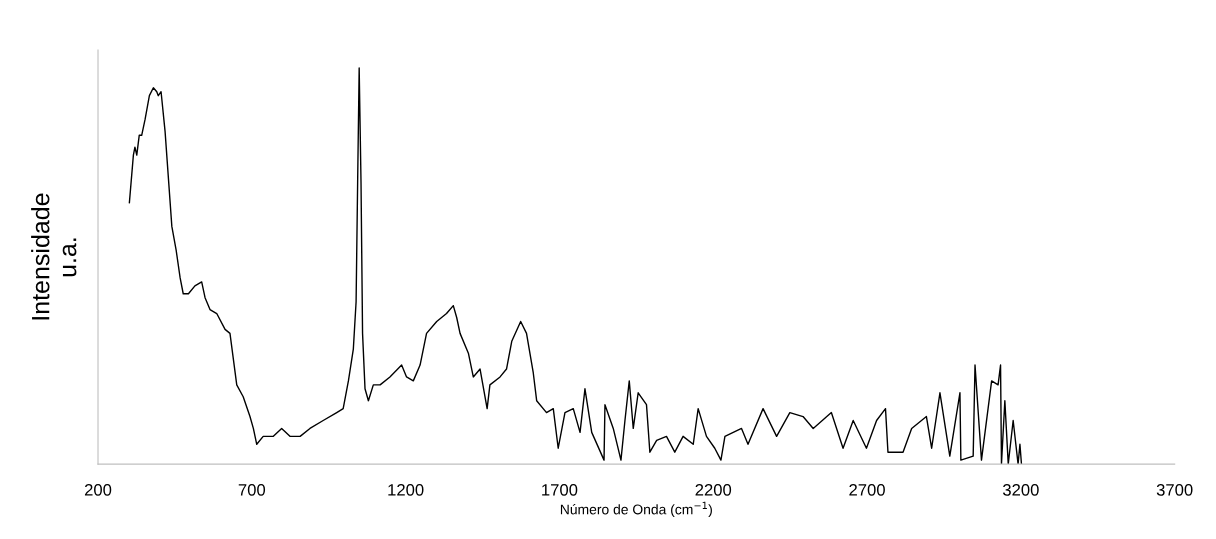 The width and height of the screenshot is (1216, 539). What do you see at coordinates (636, 509) in the screenshot?
I see `x-axis-title: Número de Onda (cm$^{−1}$)` at bounding box center [636, 509].